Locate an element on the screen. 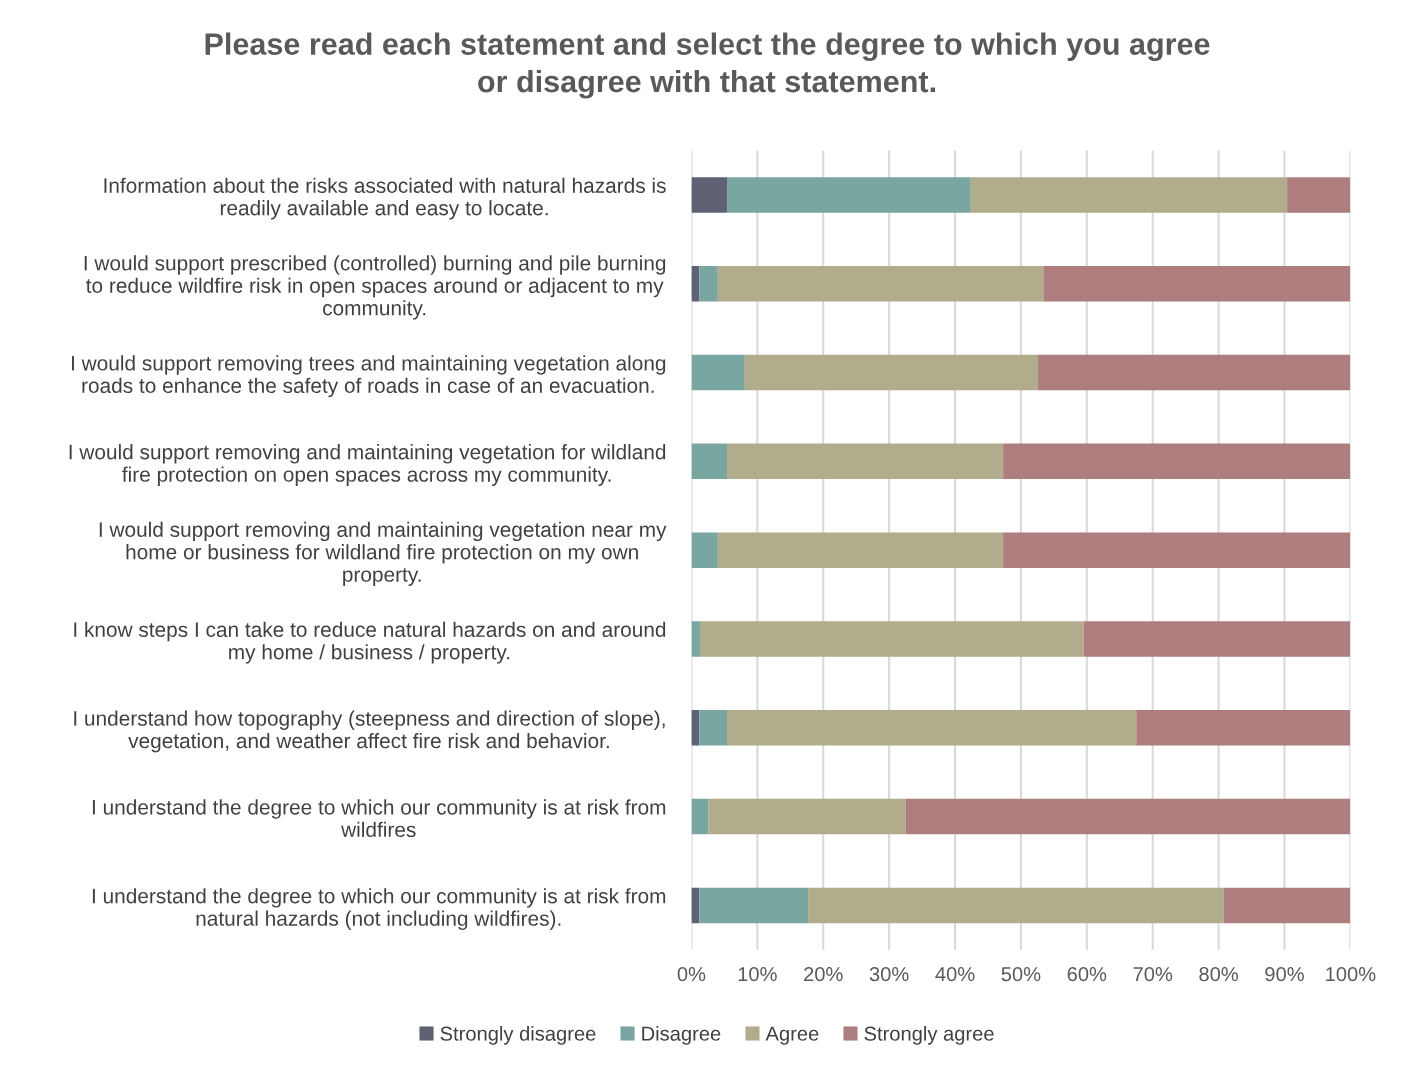 The width and height of the screenshot is (1414, 1083). x-tick-label: 70% is located at coordinates (1153, 974).